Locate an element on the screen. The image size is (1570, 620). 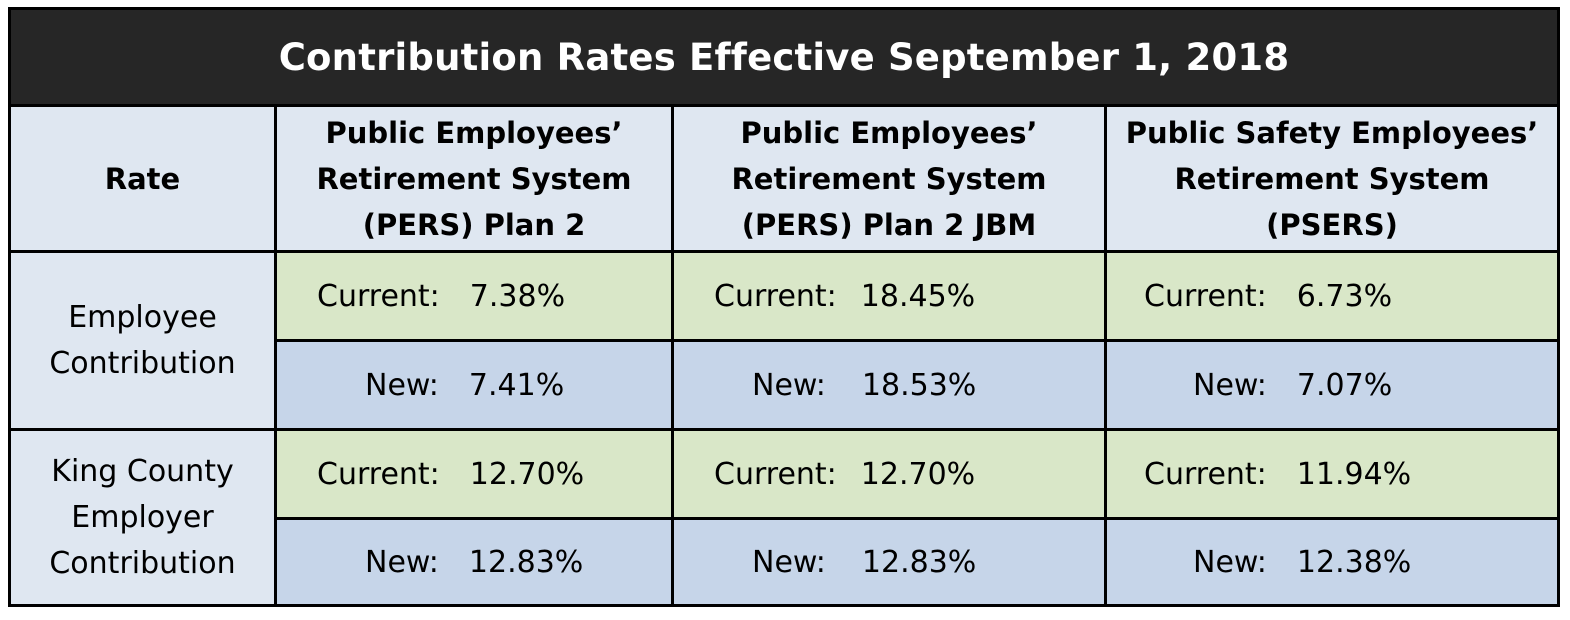
header-line: Public Safety Employees’ is located at coordinates (1332, 132).